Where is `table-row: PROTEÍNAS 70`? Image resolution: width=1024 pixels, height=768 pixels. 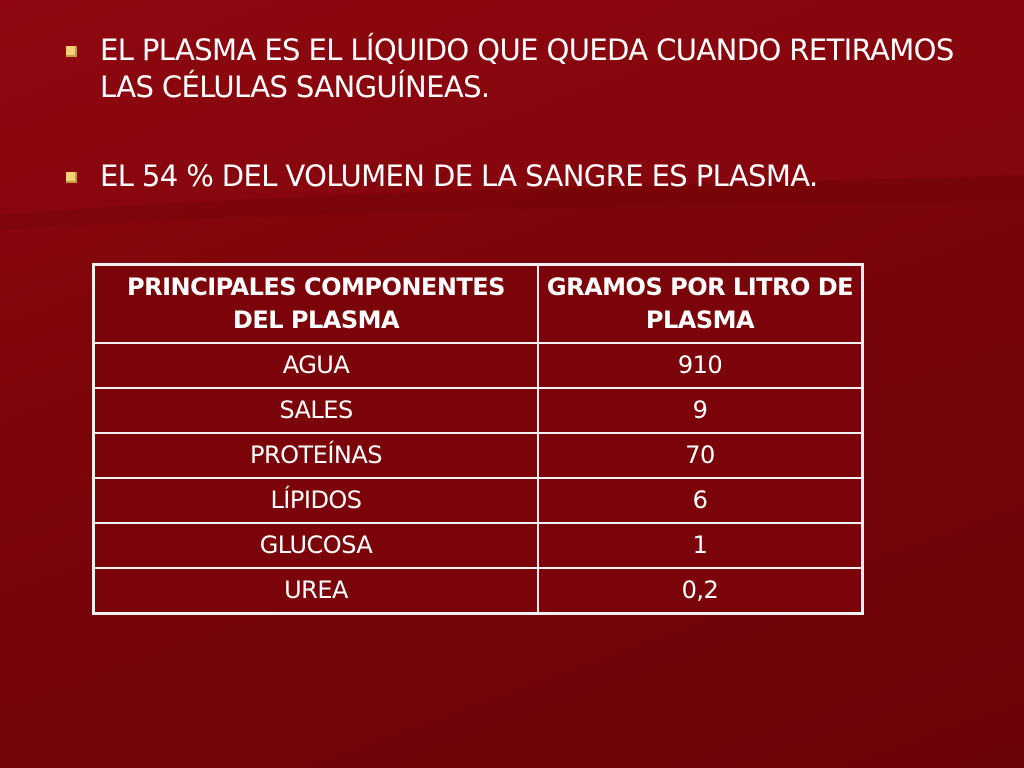
table-row: PROTEÍNAS 70 is located at coordinates (478, 455).